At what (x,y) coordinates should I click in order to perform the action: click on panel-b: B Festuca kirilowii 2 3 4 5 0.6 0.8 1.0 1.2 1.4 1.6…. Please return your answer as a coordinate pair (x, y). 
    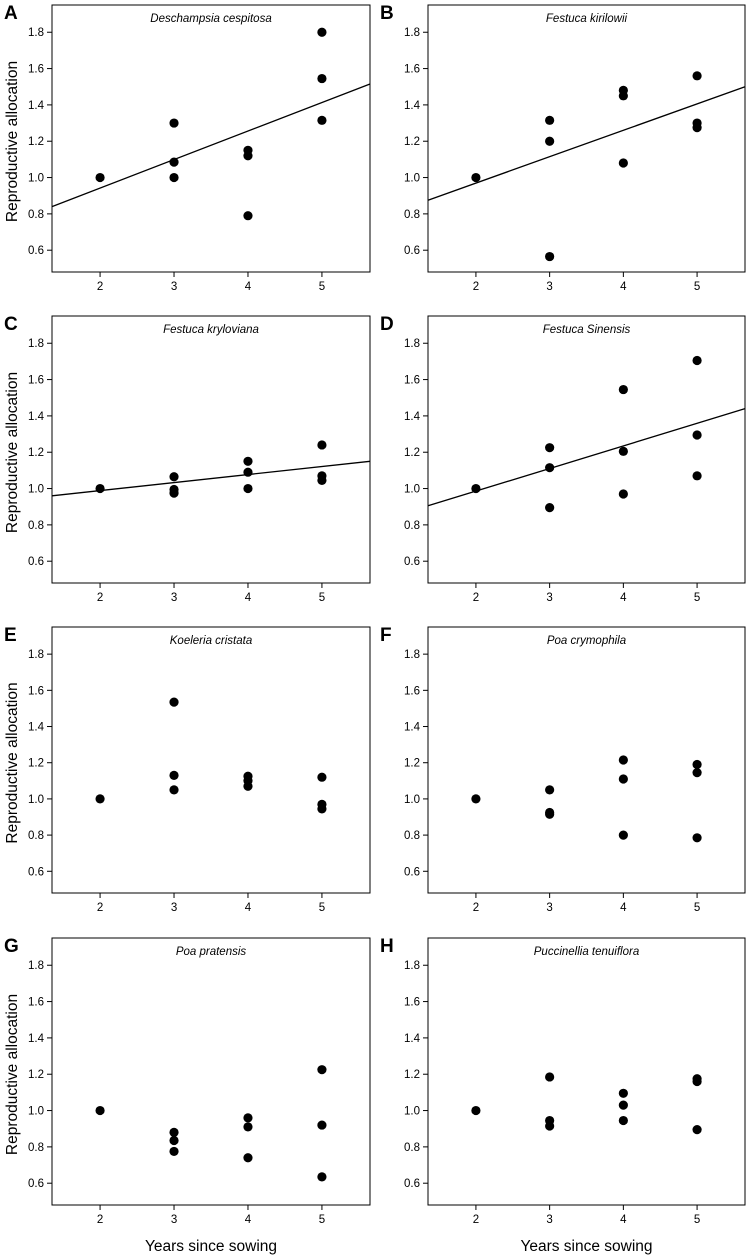
    Looking at the image, I should click on (563, 148).